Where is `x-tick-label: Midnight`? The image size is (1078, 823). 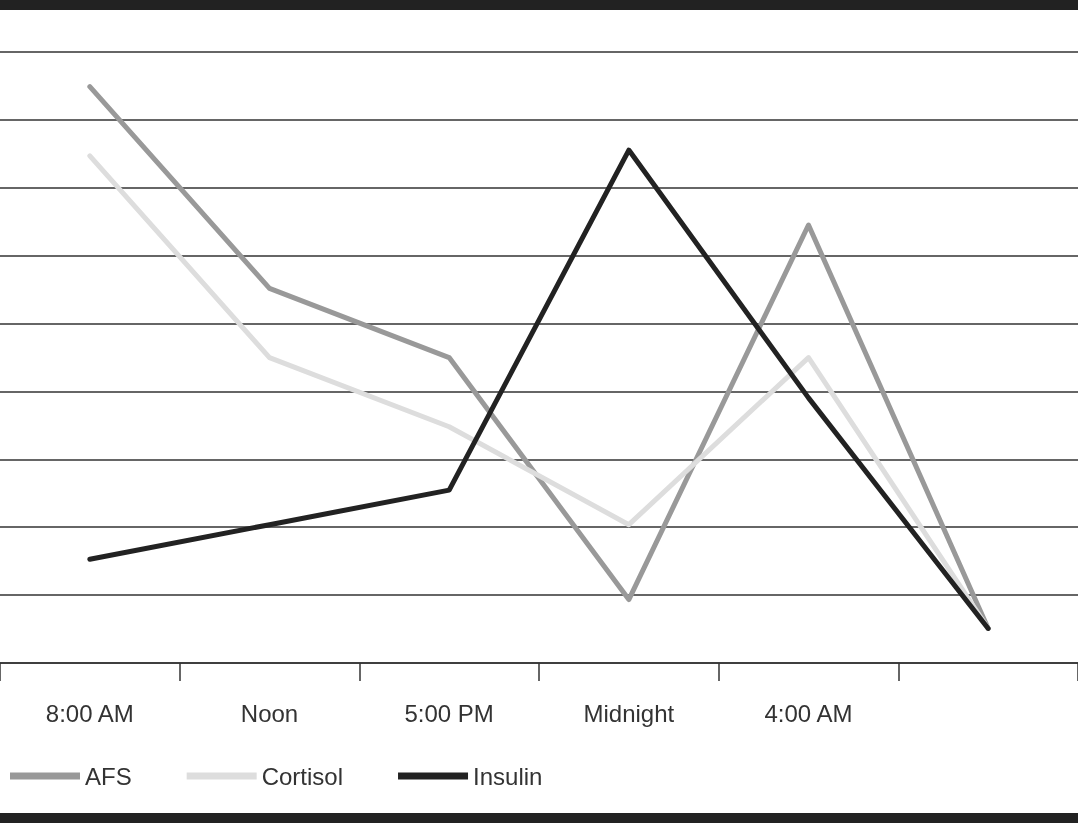 x-tick-label: Midnight is located at coordinates (629, 713).